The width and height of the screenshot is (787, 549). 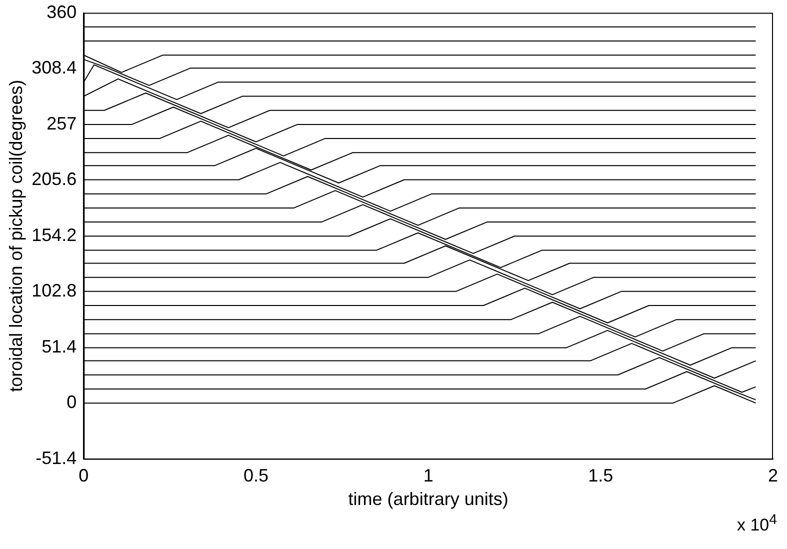 I want to click on y-tick-label: 257, so click(x=61, y=123).